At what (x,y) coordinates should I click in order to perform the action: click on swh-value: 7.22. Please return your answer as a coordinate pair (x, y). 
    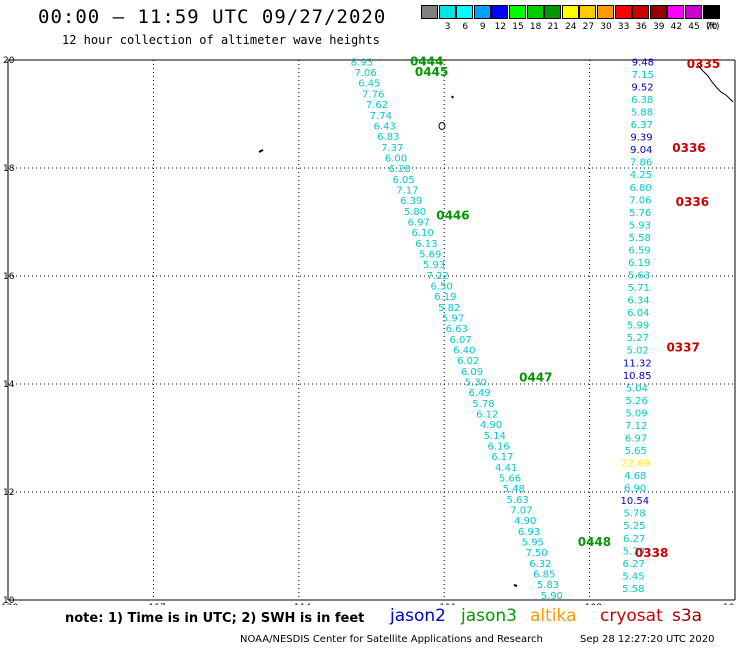
    Looking at the image, I should click on (438, 276).